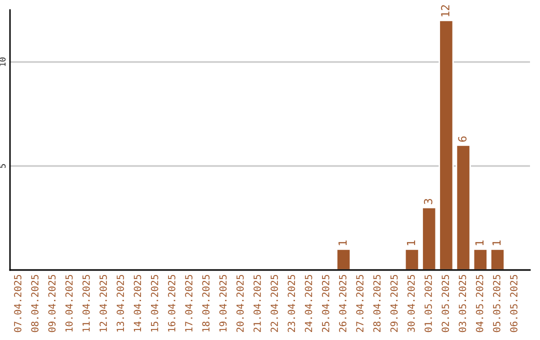 This screenshot has width=540, height=340. What do you see at coordinates (411, 303) in the screenshot?
I see `x-tick-label: 30.04.2025` at bounding box center [411, 303].